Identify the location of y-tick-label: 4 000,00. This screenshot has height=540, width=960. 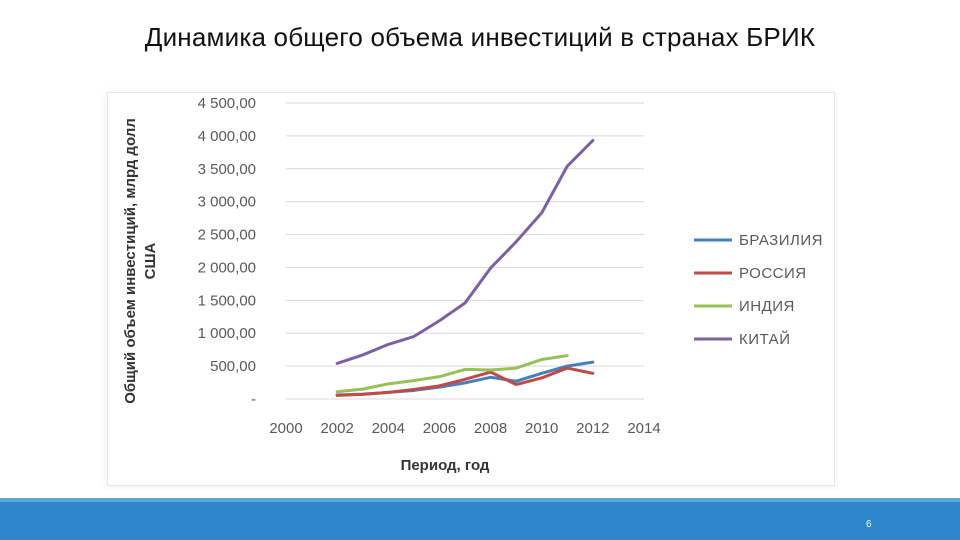
(227, 136).